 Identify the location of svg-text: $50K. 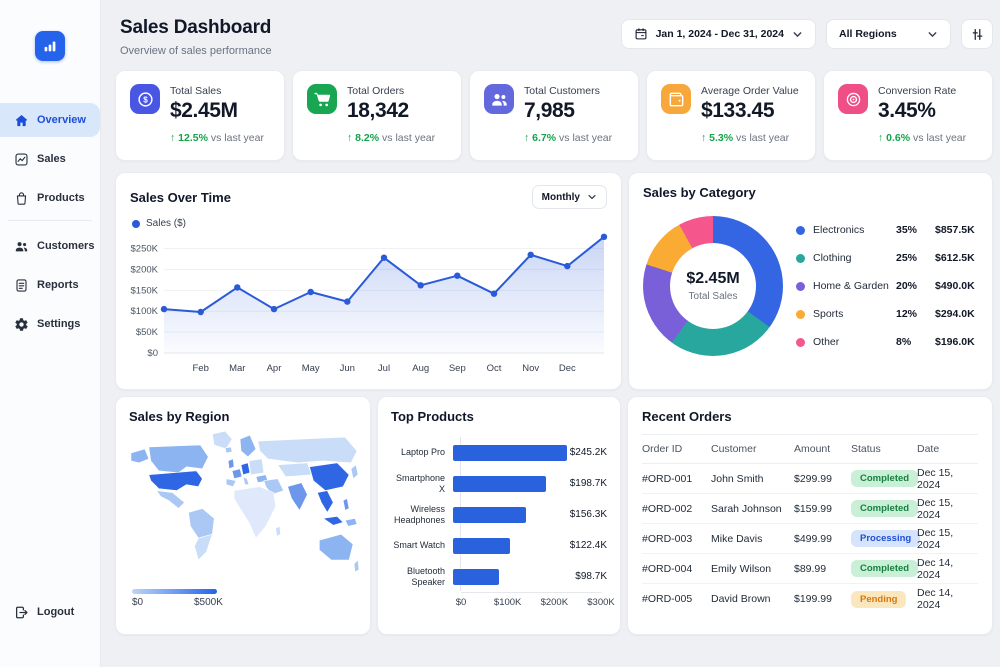
(147, 332).